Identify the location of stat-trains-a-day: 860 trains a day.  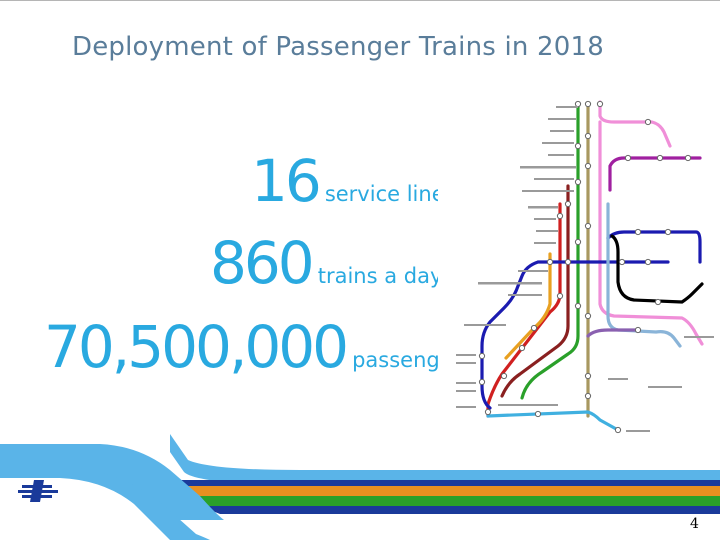
(326, 263).